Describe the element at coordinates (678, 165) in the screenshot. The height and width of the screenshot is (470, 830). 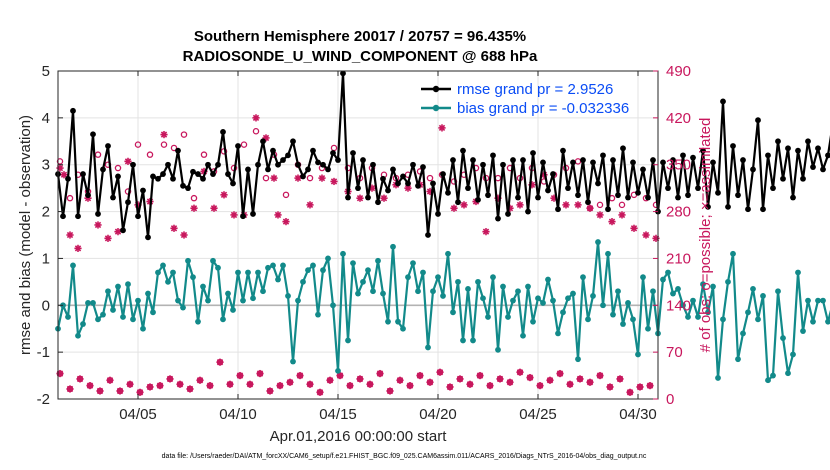
I see `y-right-tick-label: 350` at that location.